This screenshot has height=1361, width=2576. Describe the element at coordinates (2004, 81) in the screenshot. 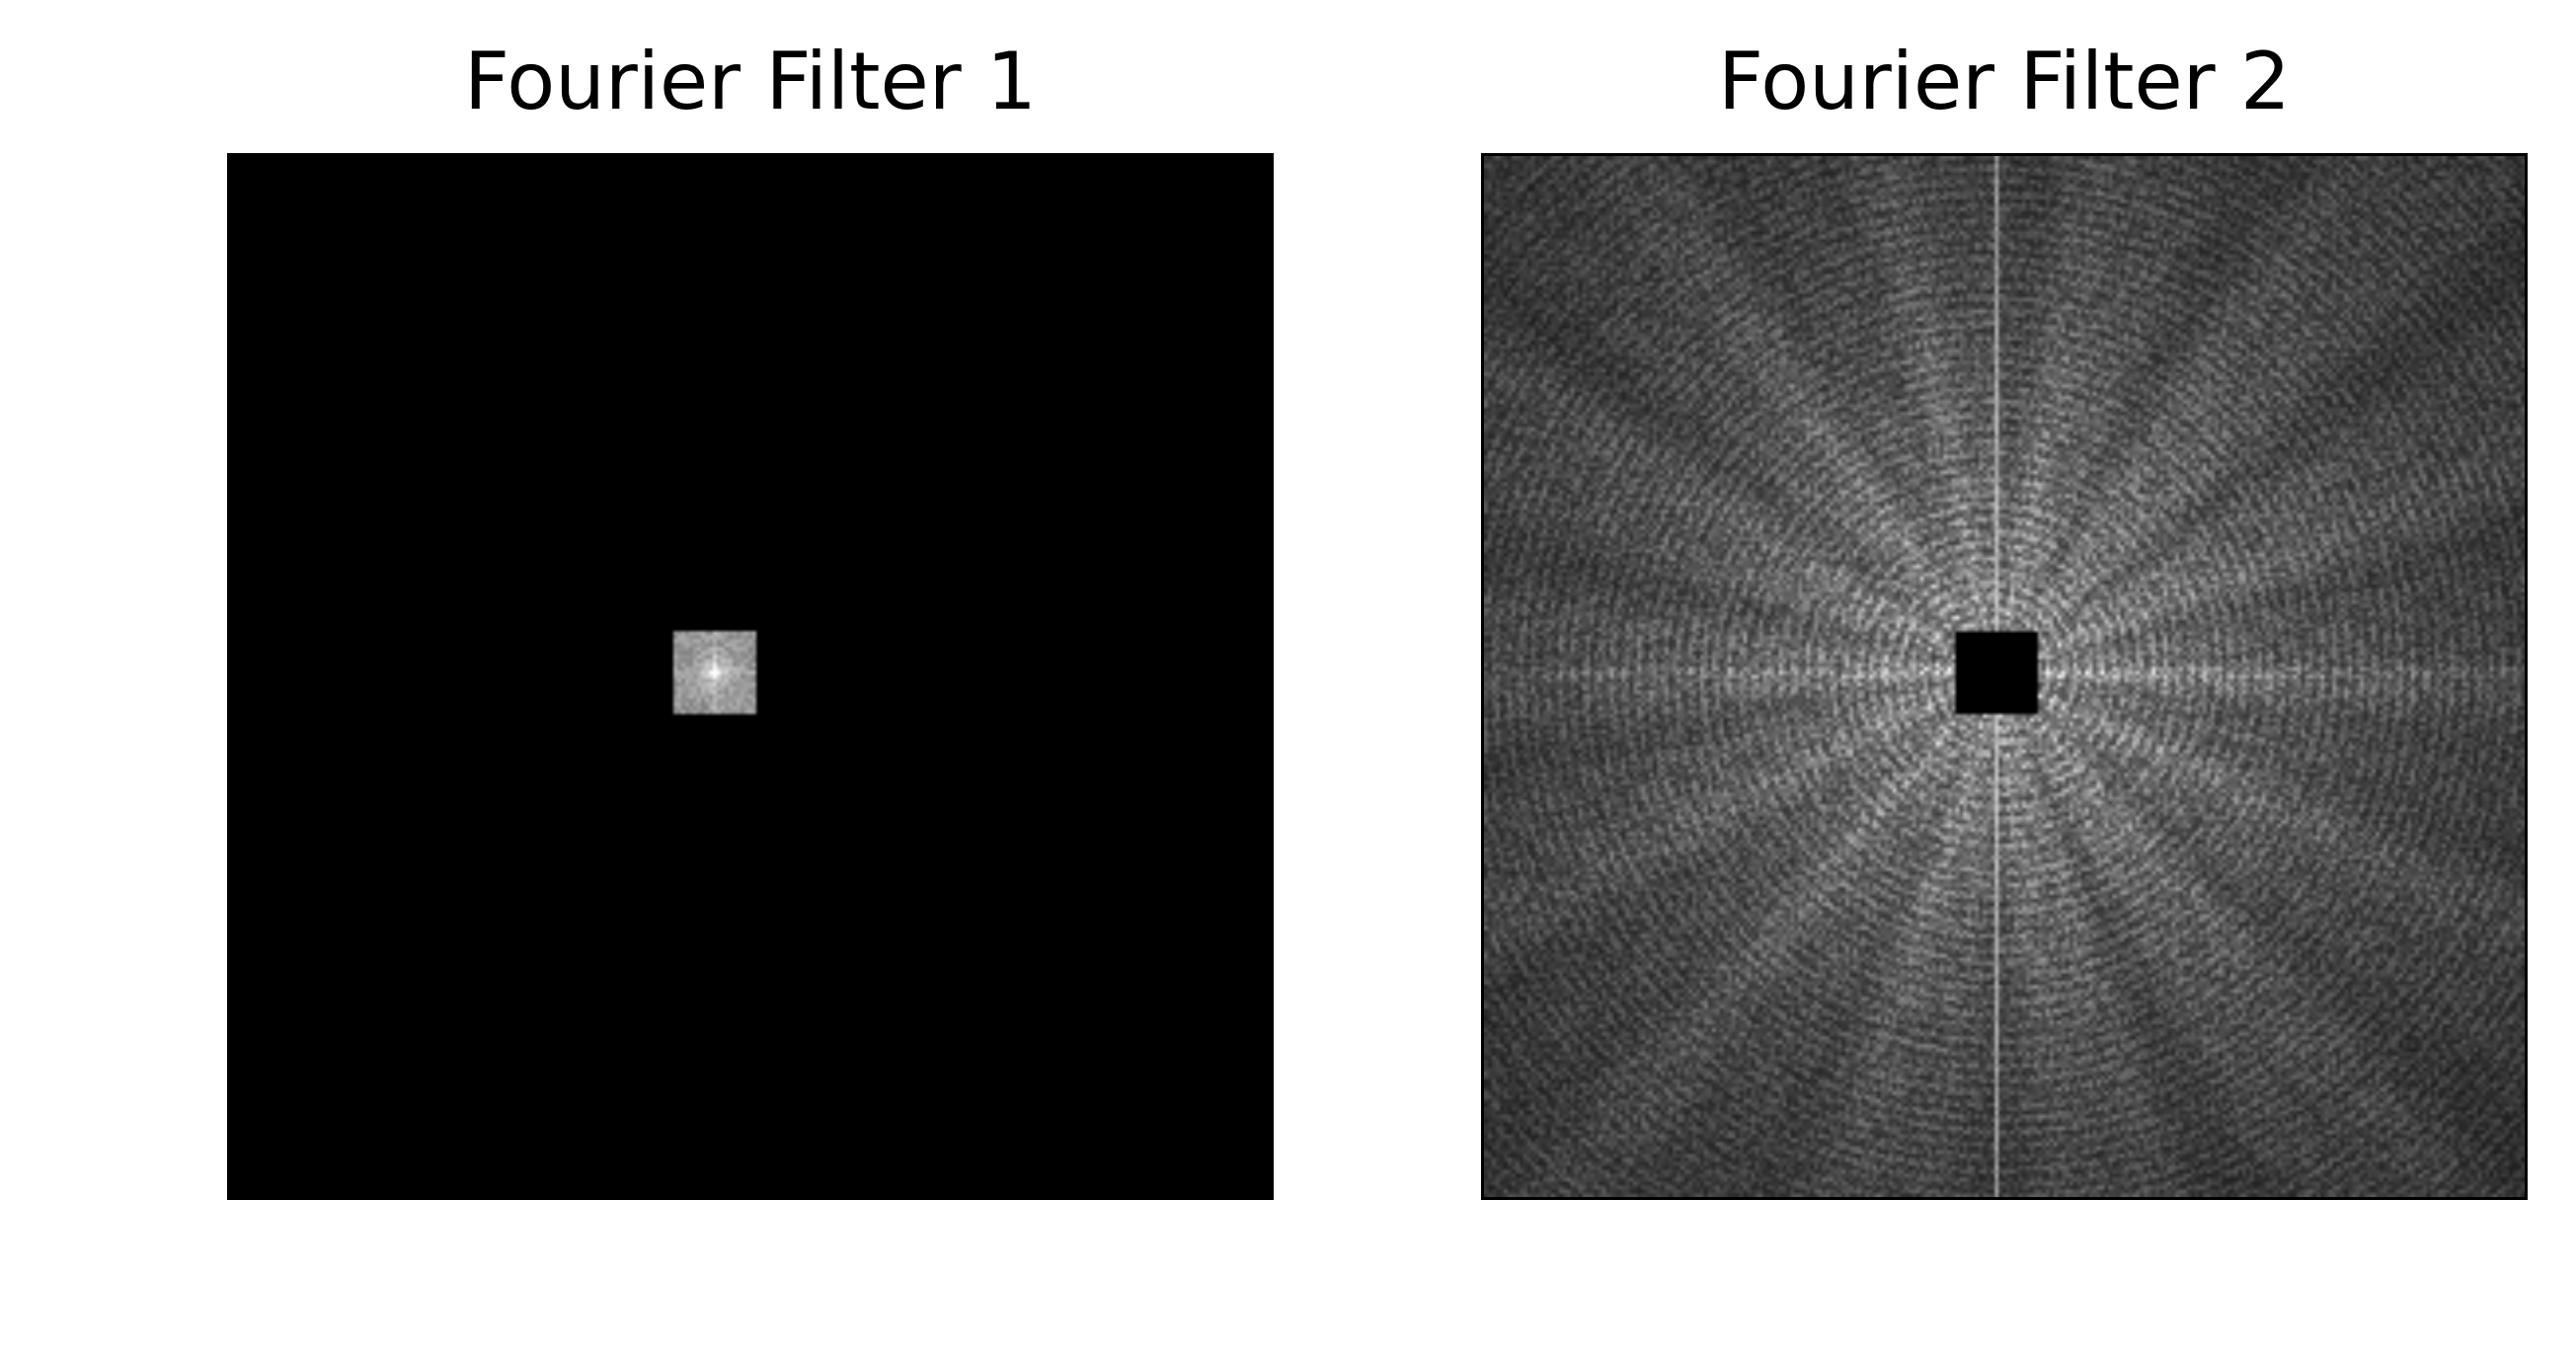

I see `panel-2-title: Fourier Filter 2` at that location.